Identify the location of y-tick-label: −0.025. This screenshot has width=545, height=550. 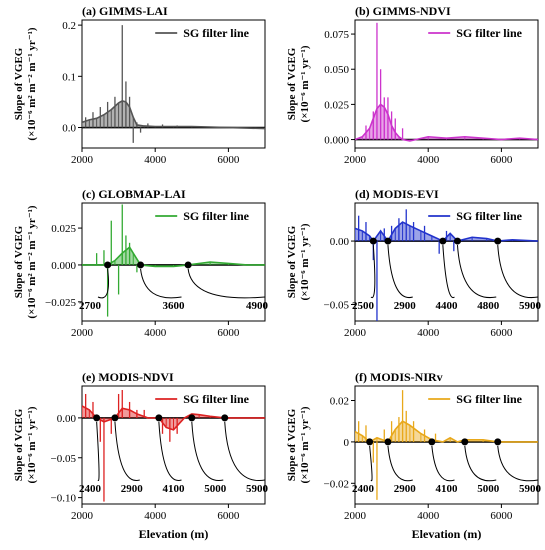
(60, 303).